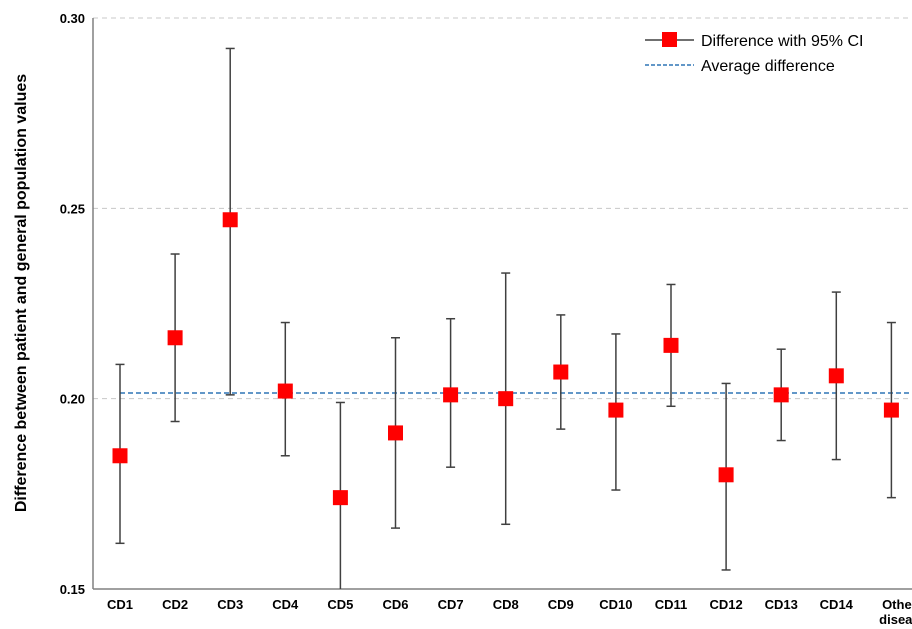 This screenshot has height=629, width=912. Describe the element at coordinates (669, 39) in the screenshot. I see `legend-marker-swatch` at that location.